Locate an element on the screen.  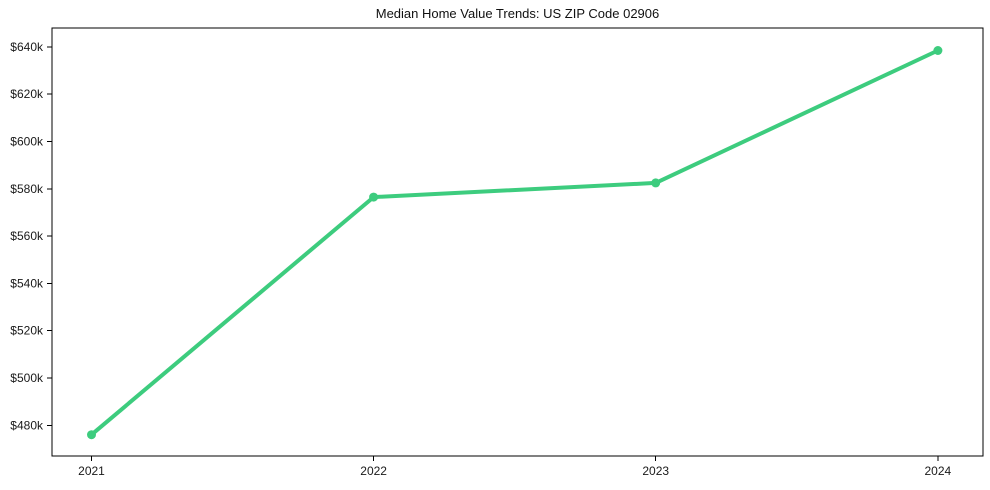
y-axis-tick-label: $480k is located at coordinates (27, 425).